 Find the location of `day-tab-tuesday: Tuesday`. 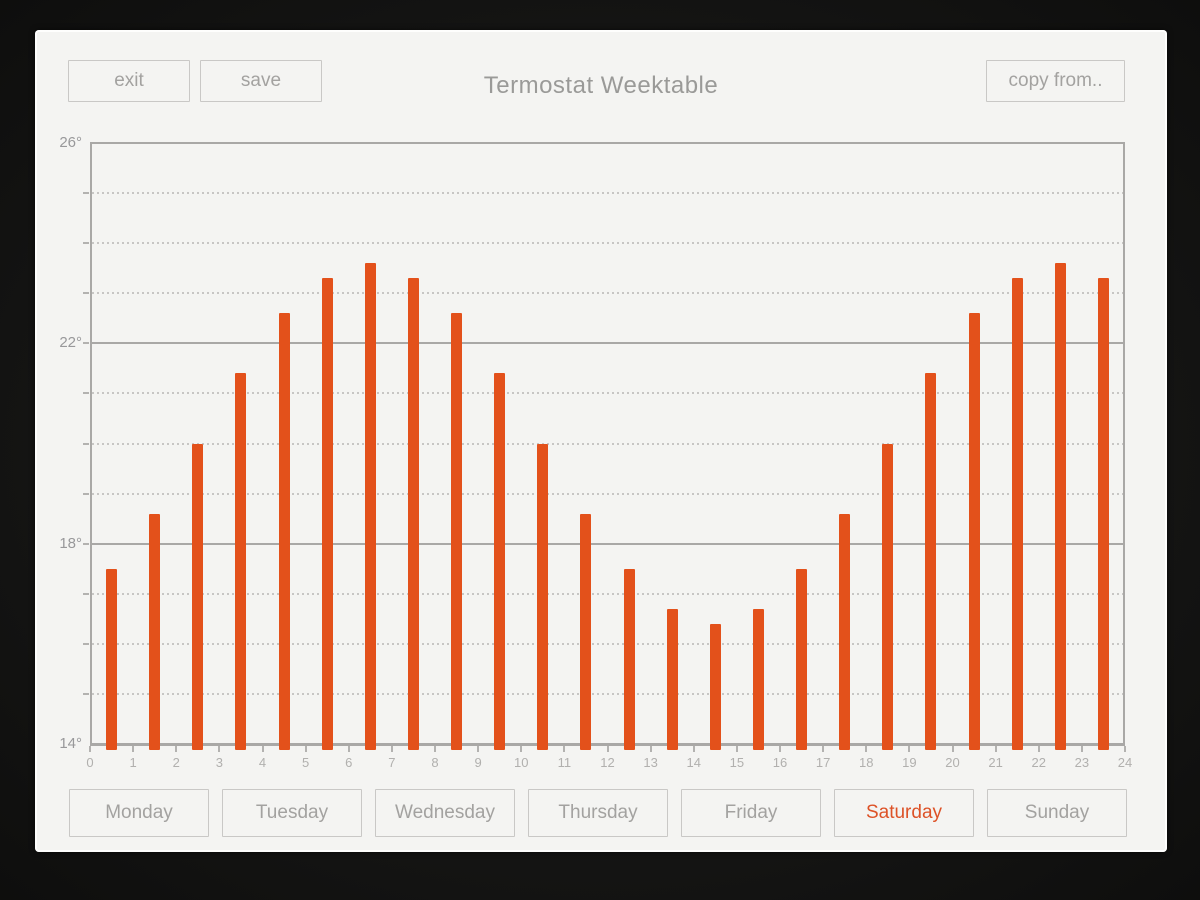

day-tab-tuesday: Tuesday is located at coordinates (292, 813).